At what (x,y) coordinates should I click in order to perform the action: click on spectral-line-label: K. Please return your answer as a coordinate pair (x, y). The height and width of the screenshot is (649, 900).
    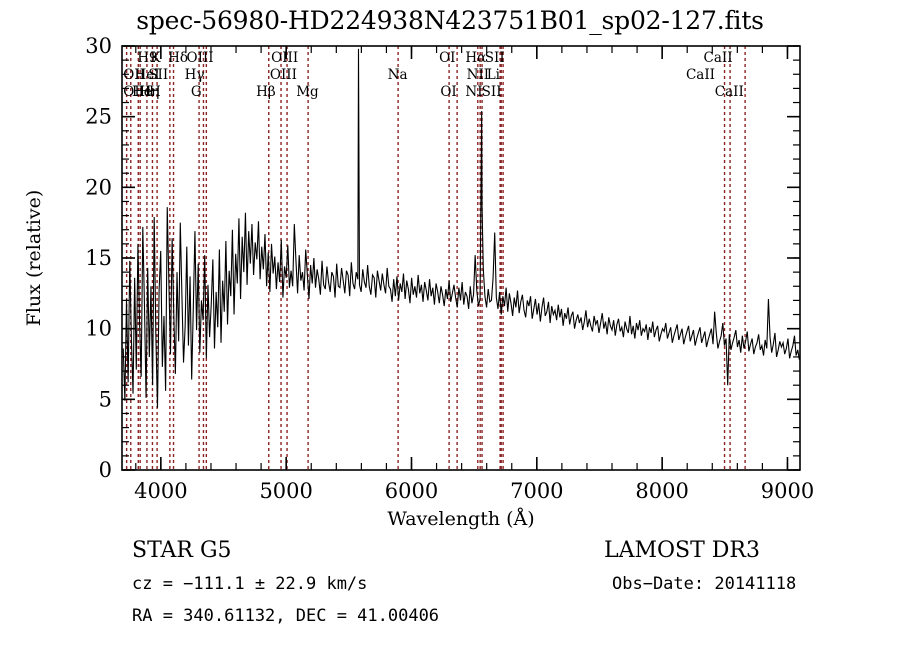
    Looking at the image, I should click on (155, 58).